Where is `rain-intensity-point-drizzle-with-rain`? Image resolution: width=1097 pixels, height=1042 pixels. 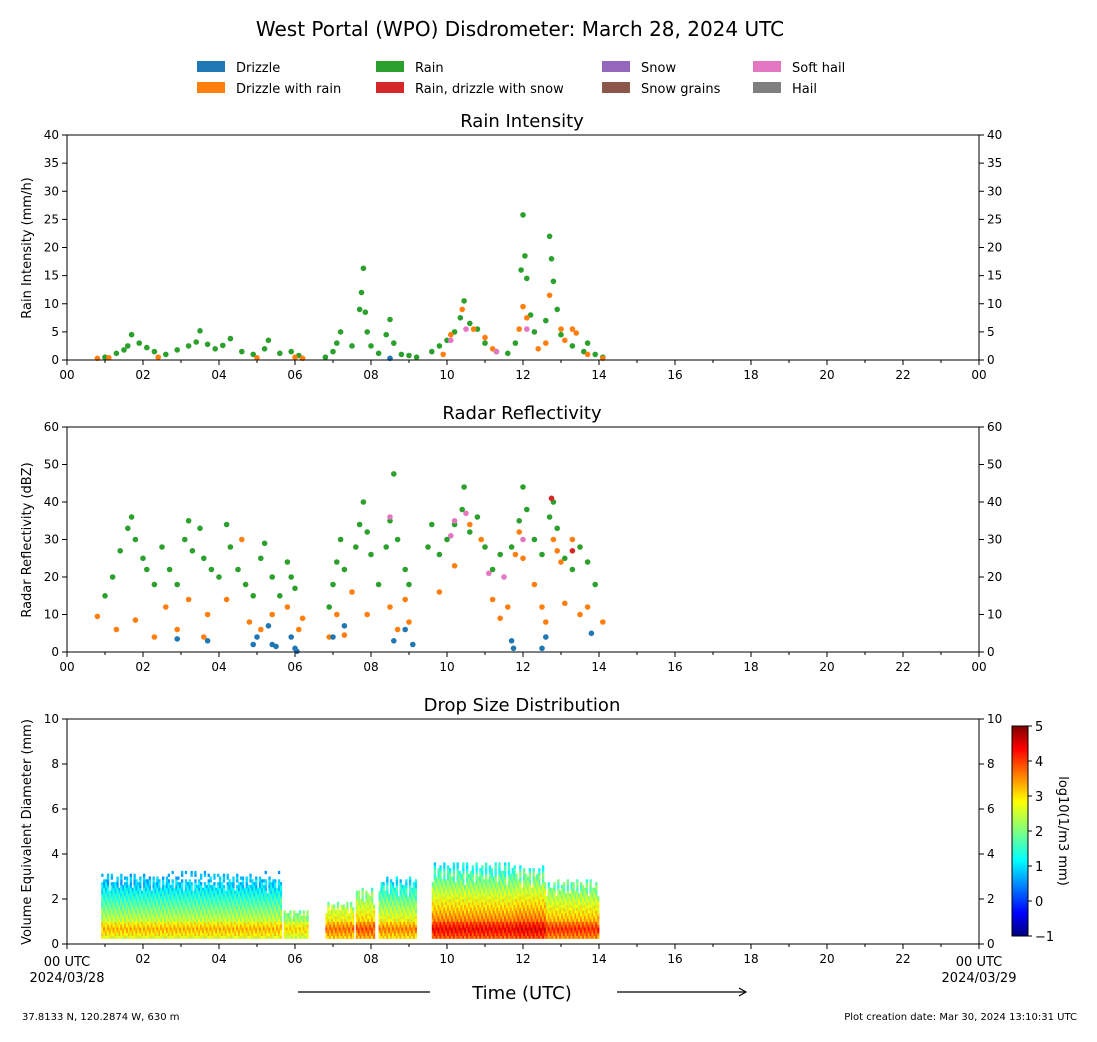
rain-intensity-point-drizzle-with-rain is located at coordinates (158, 357).